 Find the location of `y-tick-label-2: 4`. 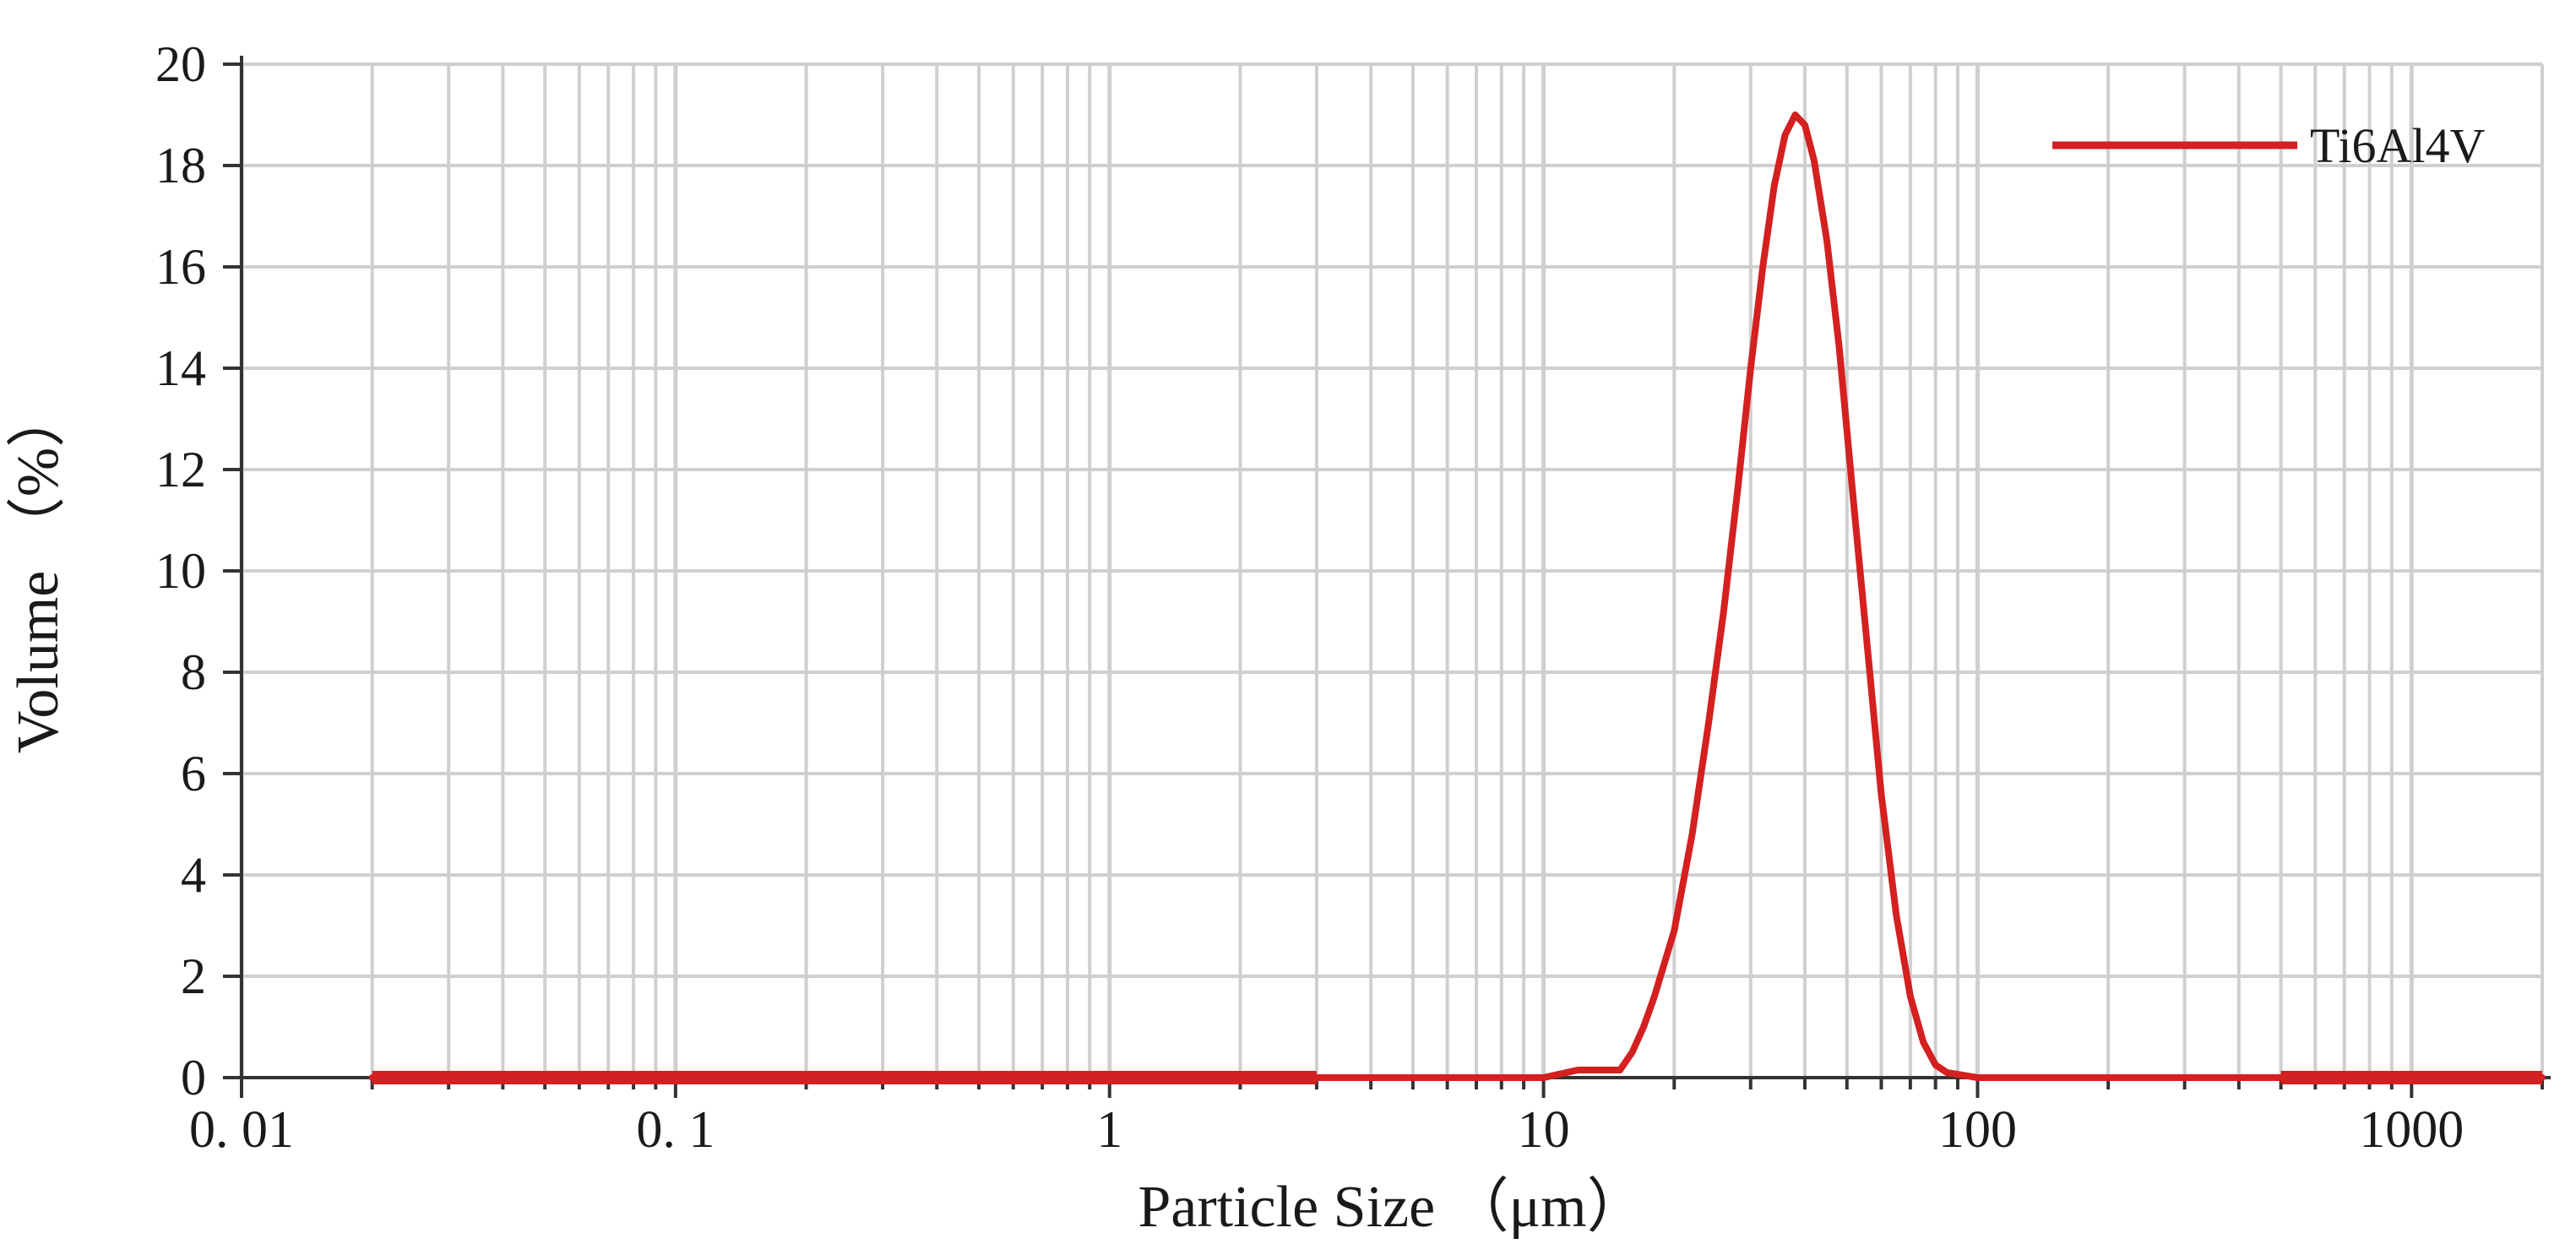

y-tick-label-2: 4 is located at coordinates (193, 875).